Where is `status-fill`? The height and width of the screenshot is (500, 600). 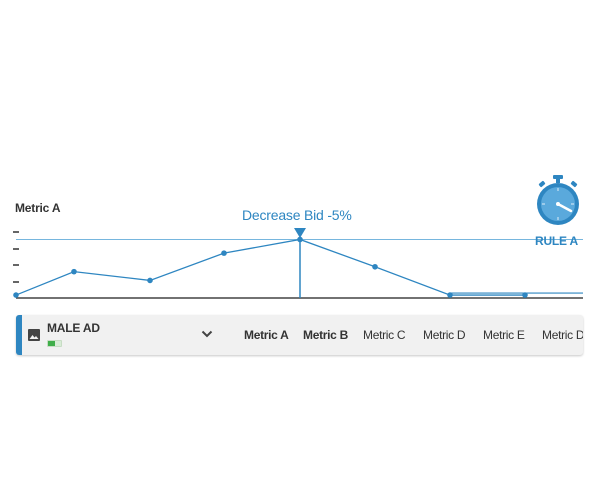 status-fill is located at coordinates (52, 343).